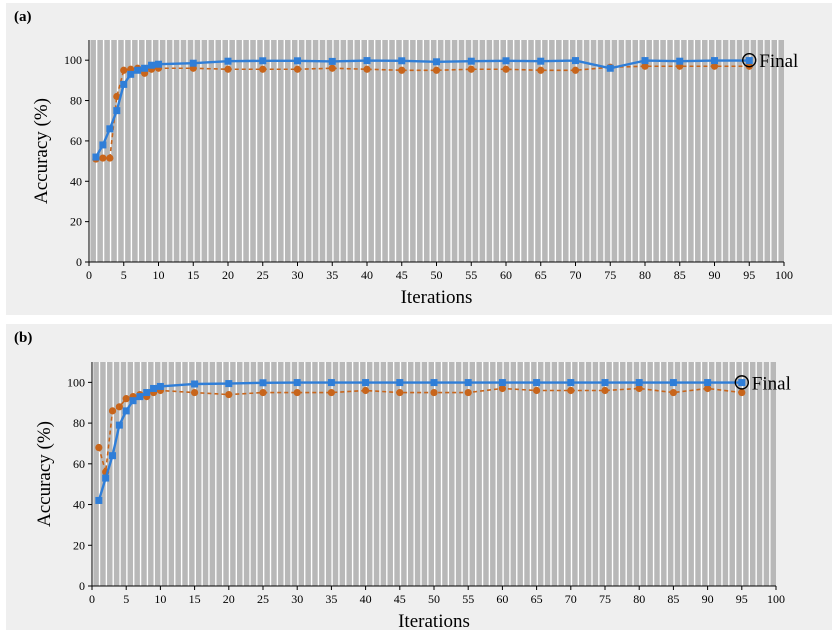 This screenshot has height=633, width=838. What do you see at coordinates (79, 505) in the screenshot?
I see `y-tick-label: 40` at bounding box center [79, 505].